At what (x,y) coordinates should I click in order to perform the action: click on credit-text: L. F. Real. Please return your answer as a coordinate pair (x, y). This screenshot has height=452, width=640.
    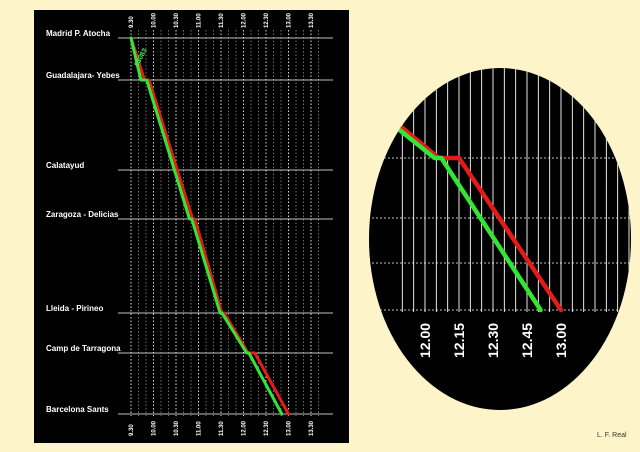
    Looking at the image, I should click on (612, 435).